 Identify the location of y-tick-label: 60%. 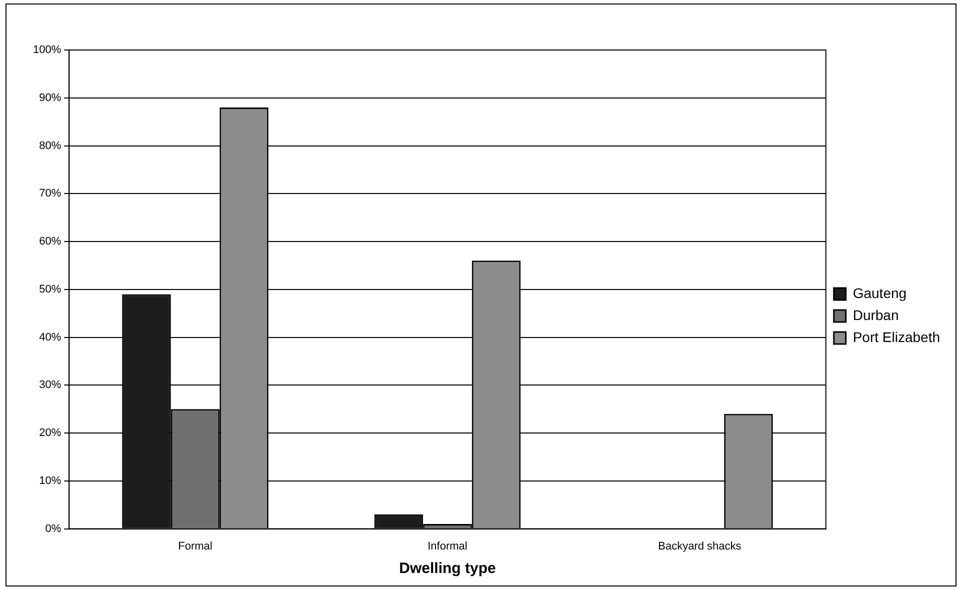
(50, 242).